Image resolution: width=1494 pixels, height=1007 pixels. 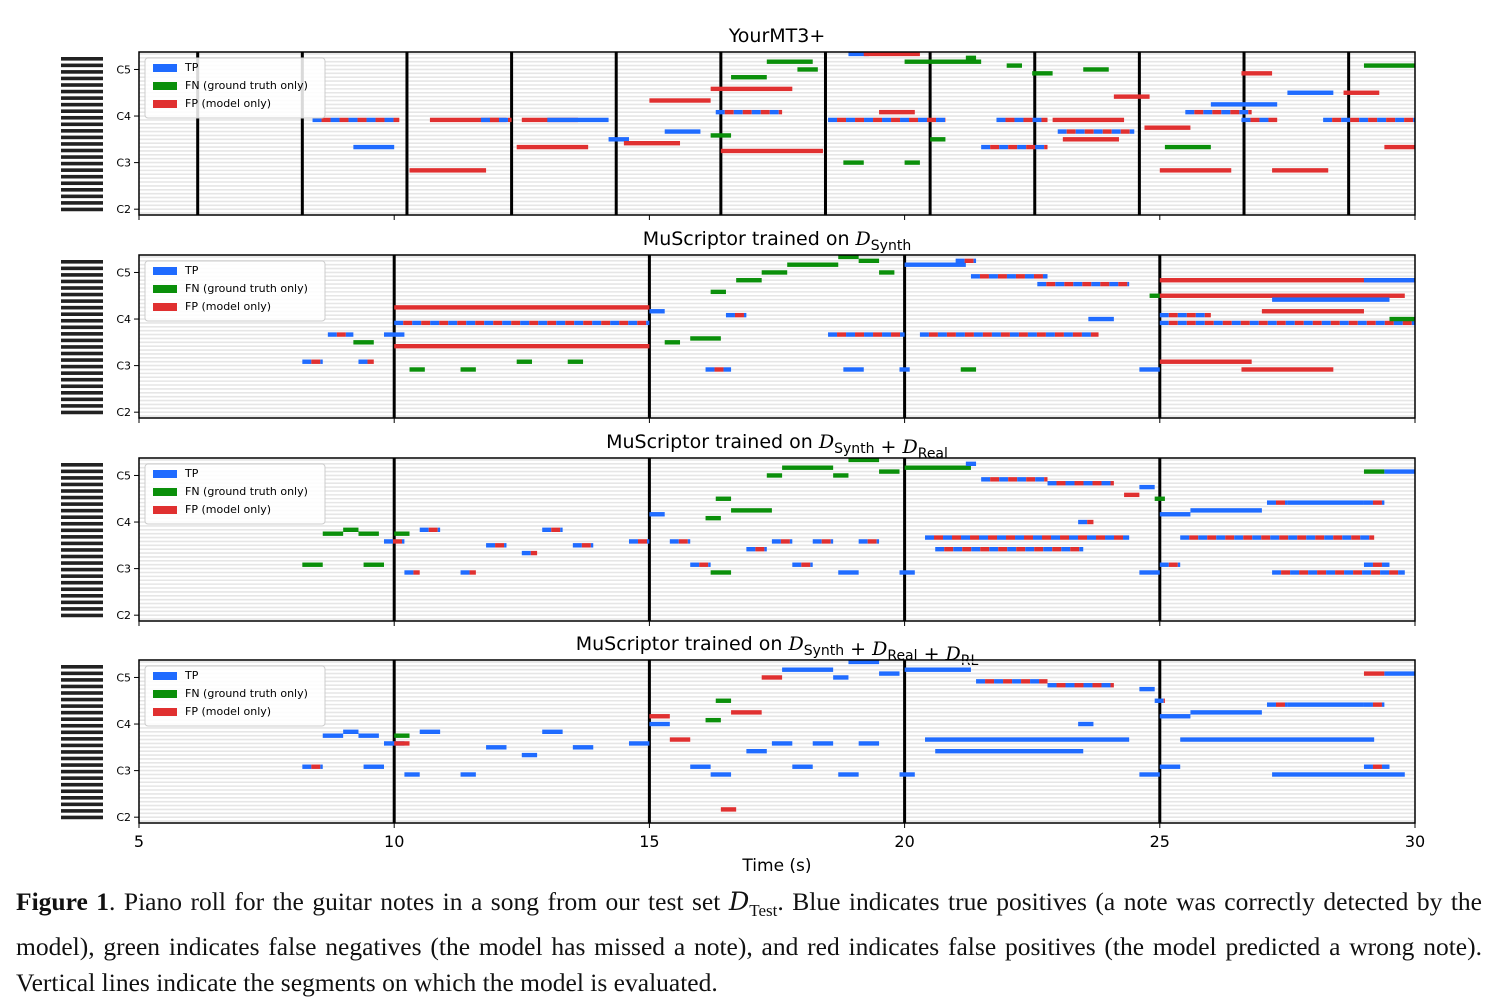 I want to click on legend-box, so click(x=235, y=291).